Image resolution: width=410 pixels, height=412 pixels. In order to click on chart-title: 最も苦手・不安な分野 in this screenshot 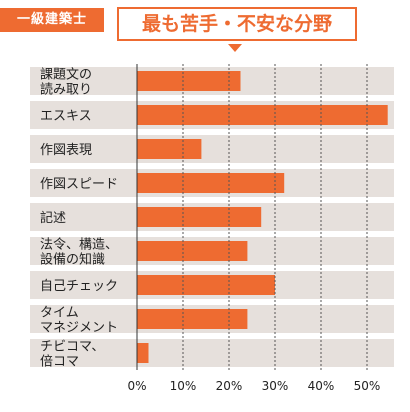, I will do `click(237, 24)`.